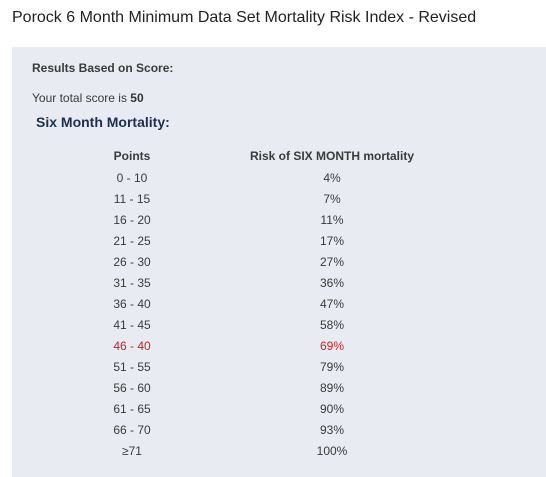 The image size is (546, 477). What do you see at coordinates (332, 199) in the screenshot?
I see `risk-percent-cell: 7%` at bounding box center [332, 199].